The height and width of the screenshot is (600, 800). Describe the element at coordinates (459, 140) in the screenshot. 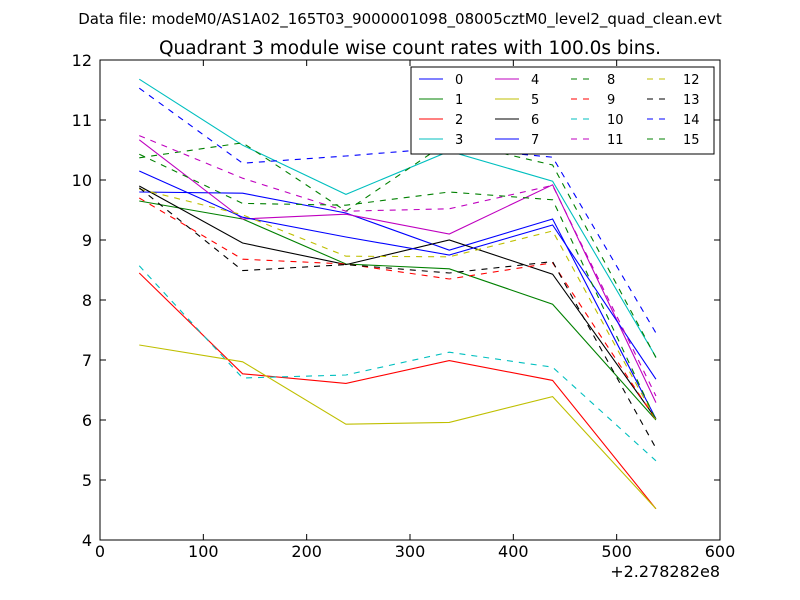

I see `legend-label-3: 3` at that location.